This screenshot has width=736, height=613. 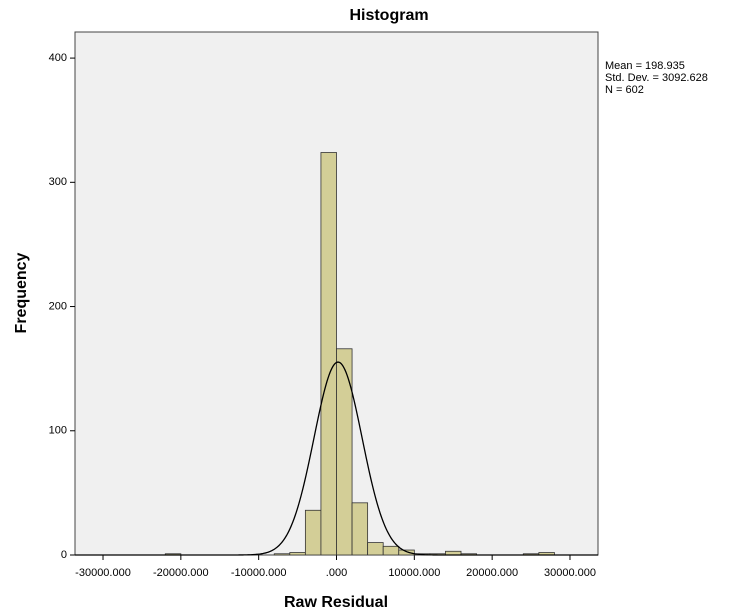 I want to click on y-tick-label: 200, so click(x=58, y=306).